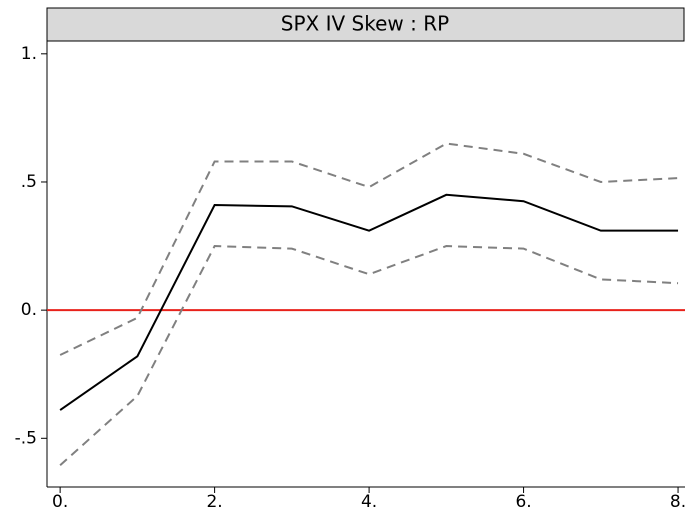 Image resolution: width=685 pixels, height=508 pixels. I want to click on y-tick-label: -.5, so click(26, 438).